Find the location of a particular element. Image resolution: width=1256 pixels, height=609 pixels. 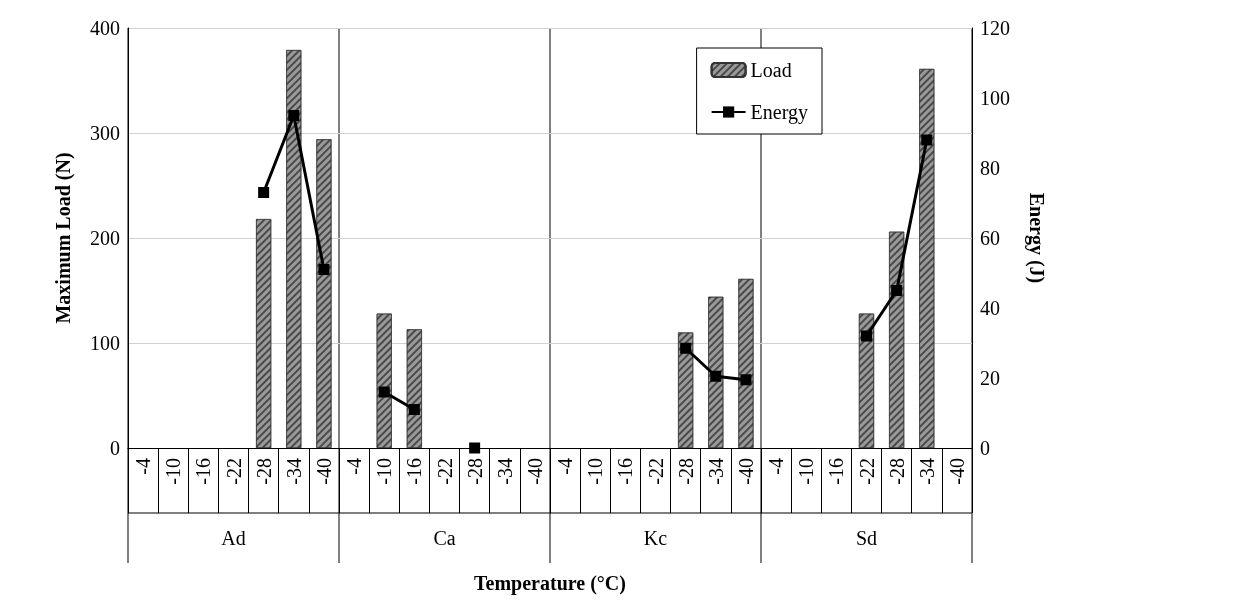

y2-tick-label: 60 is located at coordinates (990, 238).